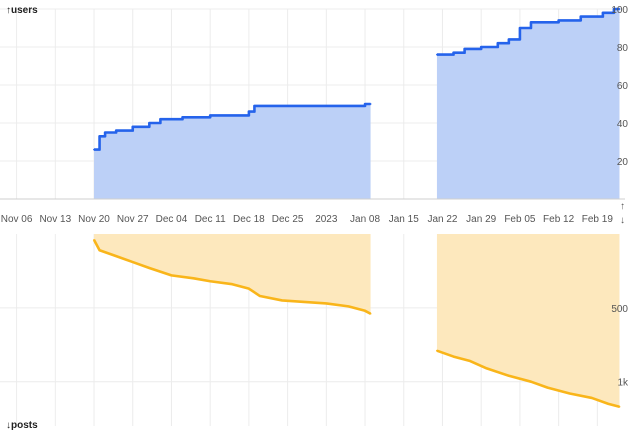 The height and width of the screenshot is (436, 640). What do you see at coordinates (288, 219) in the screenshot?
I see `x-tick-label: Dec 25` at bounding box center [288, 219].